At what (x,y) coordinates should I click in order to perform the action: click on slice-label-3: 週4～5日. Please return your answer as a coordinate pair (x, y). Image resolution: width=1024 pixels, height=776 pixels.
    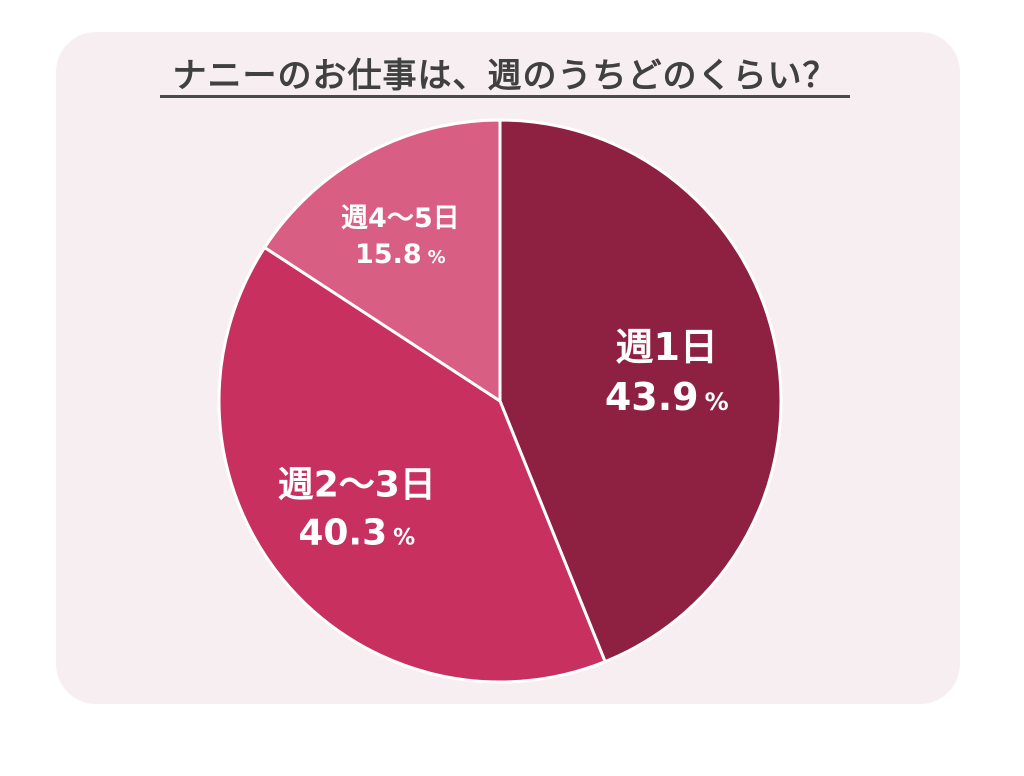
    Looking at the image, I should click on (400, 218).